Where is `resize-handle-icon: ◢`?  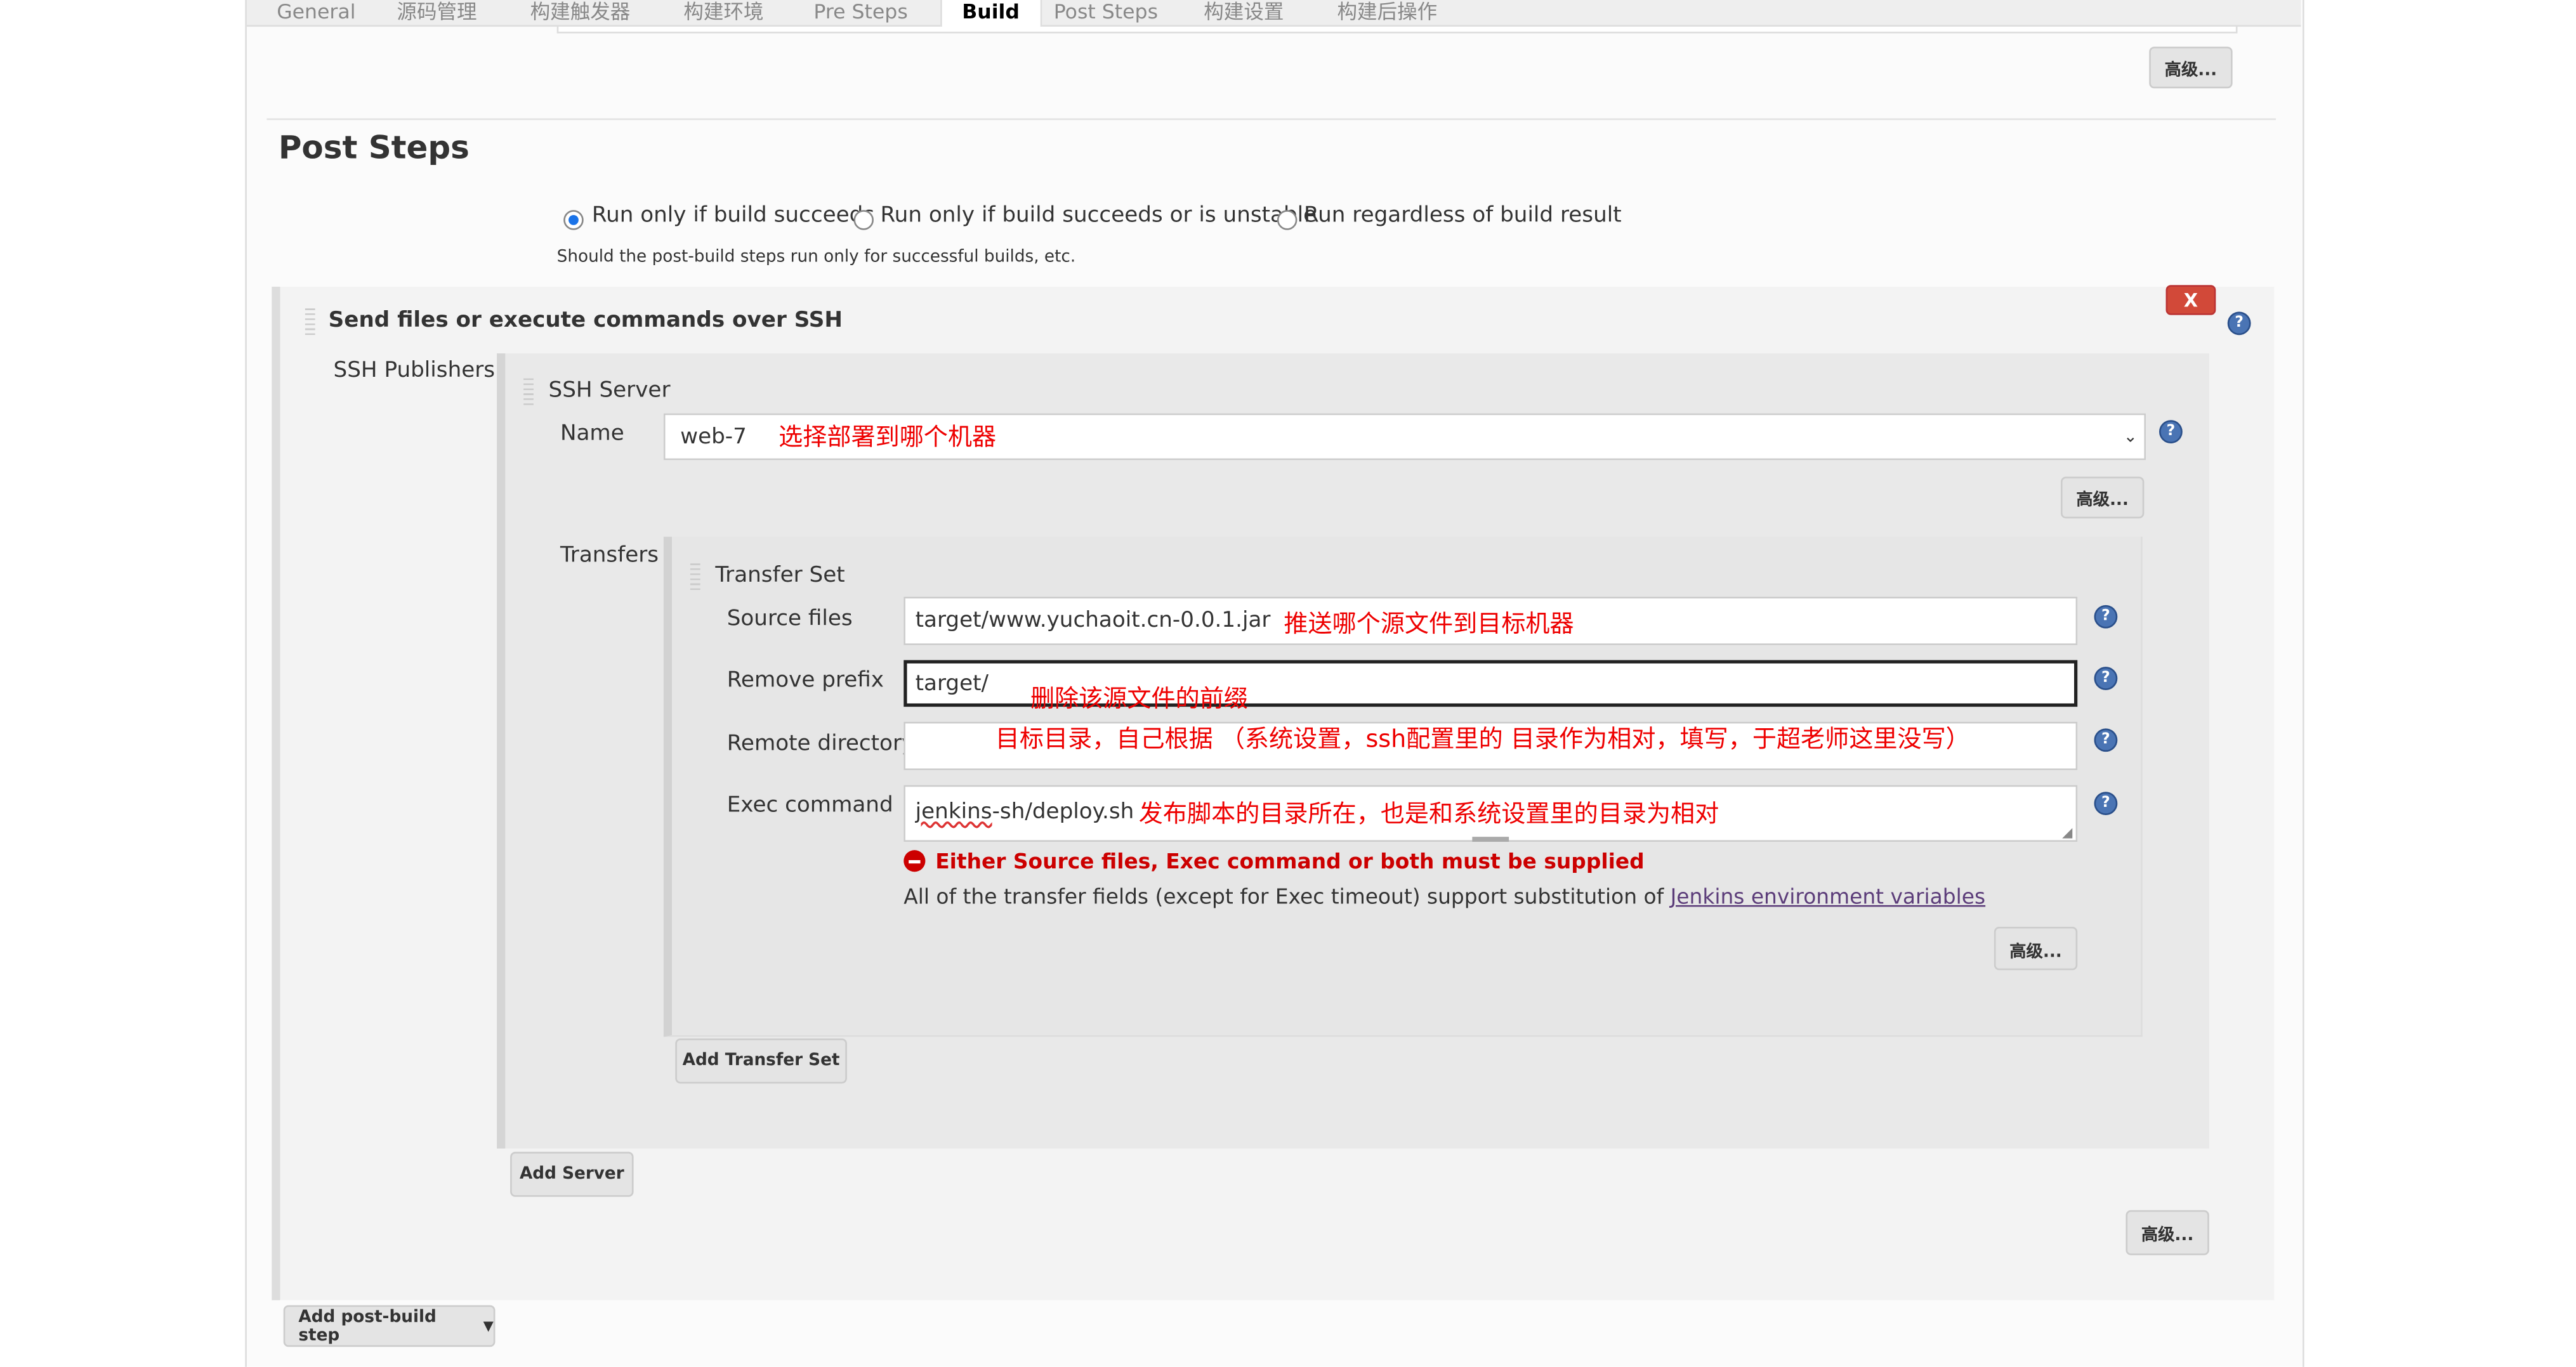 resize-handle-icon: ◢ is located at coordinates (2067, 832).